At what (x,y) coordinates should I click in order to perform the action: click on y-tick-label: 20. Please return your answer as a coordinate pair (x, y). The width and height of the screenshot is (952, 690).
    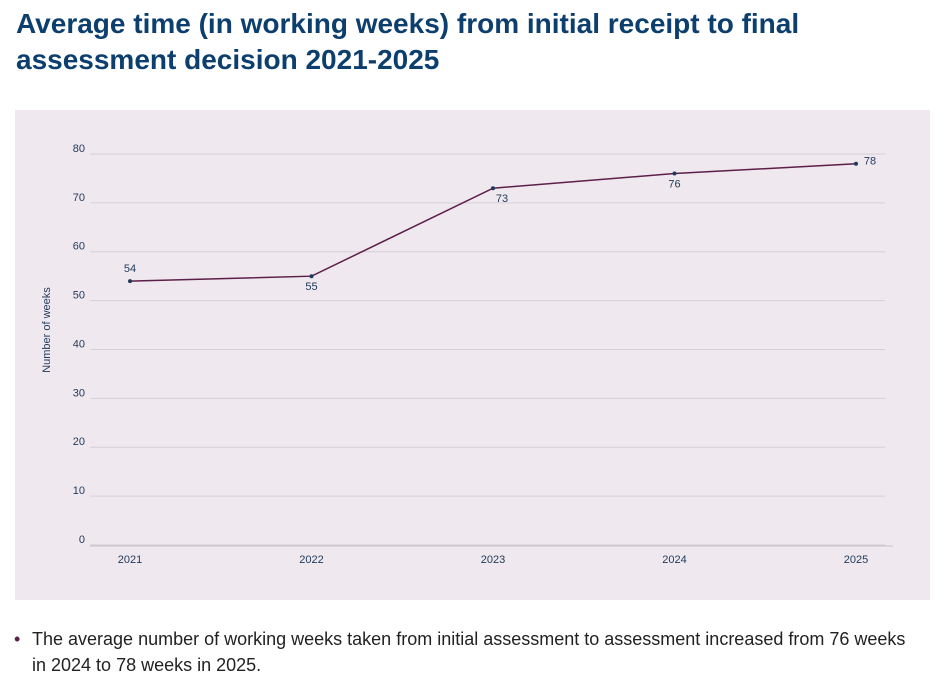
    Looking at the image, I should click on (79, 442).